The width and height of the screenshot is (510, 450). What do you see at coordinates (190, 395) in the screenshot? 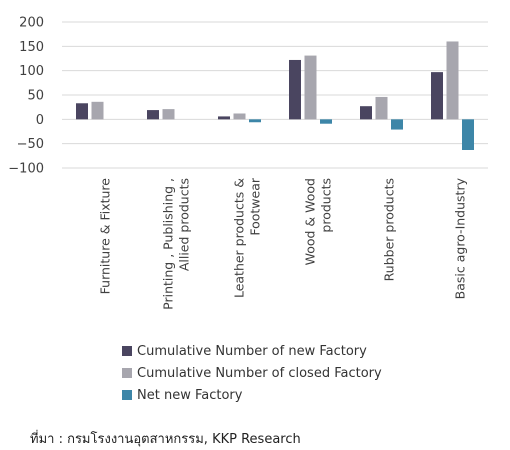
I see `legend-label: Net new Factory` at bounding box center [190, 395].